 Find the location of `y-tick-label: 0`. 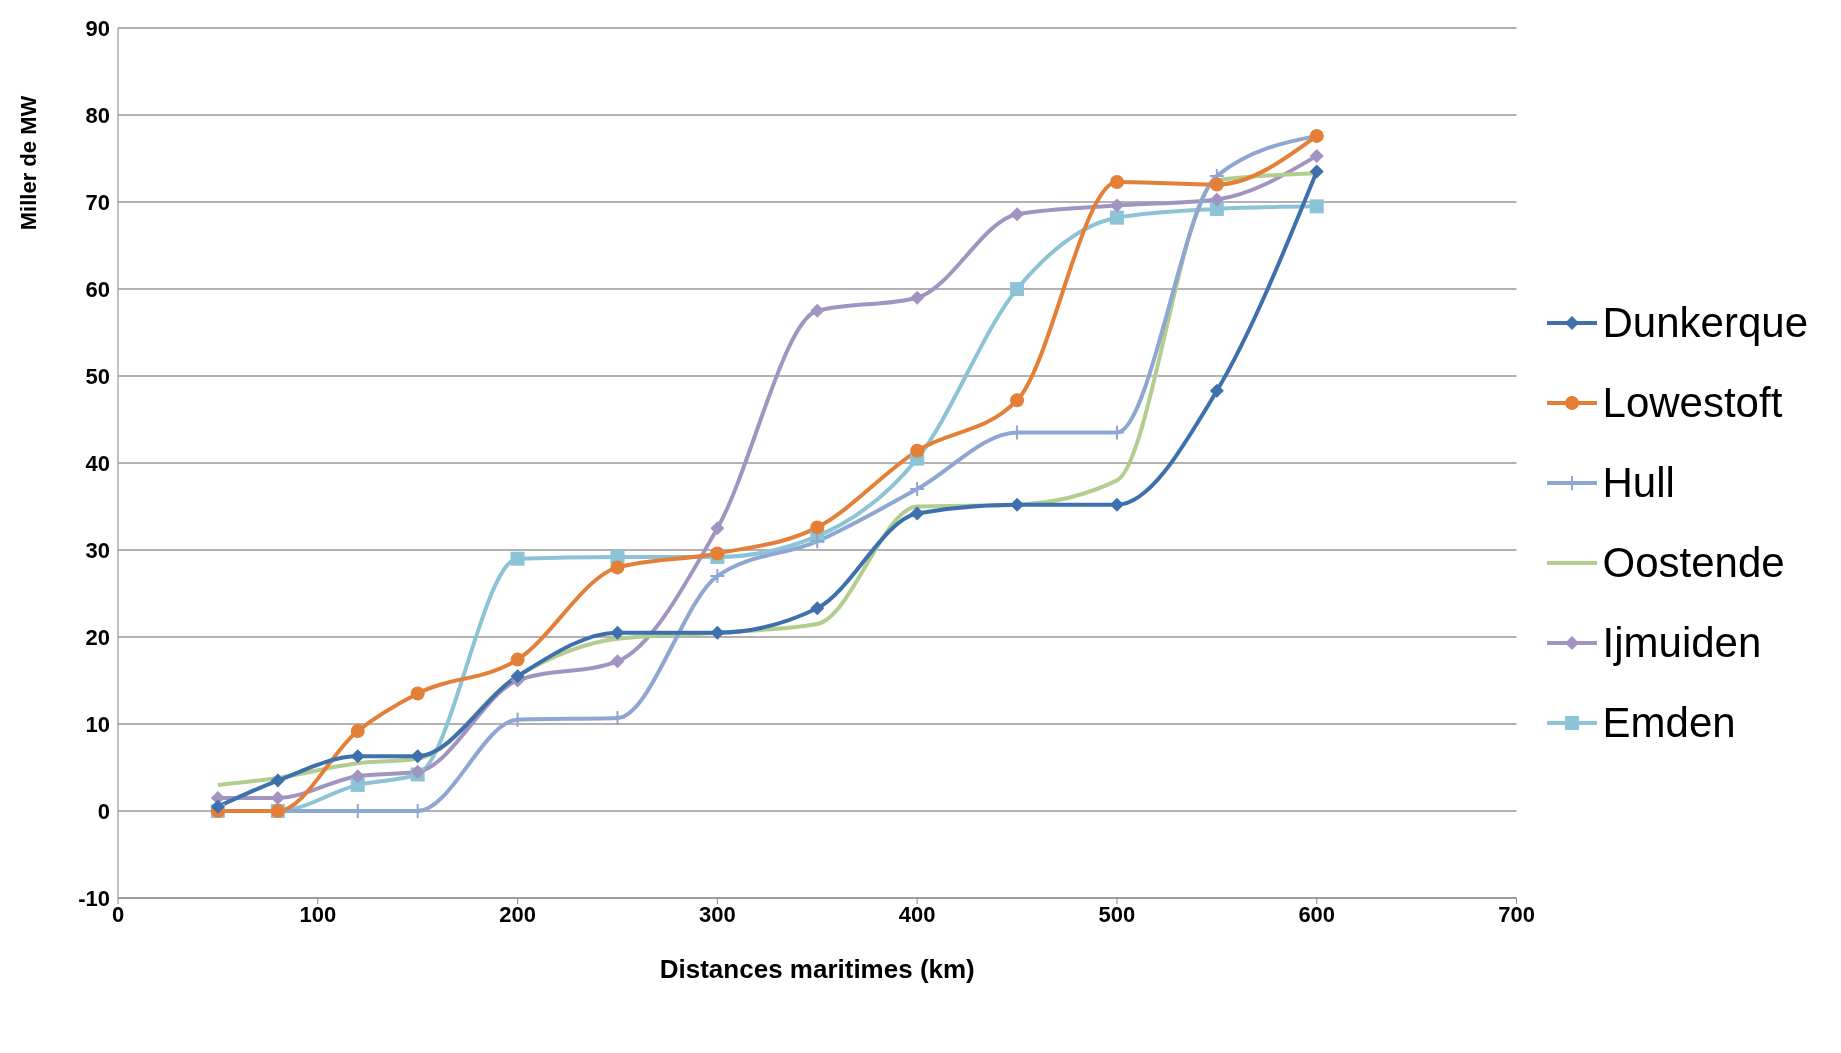

y-tick-label: 0 is located at coordinates (103, 811).